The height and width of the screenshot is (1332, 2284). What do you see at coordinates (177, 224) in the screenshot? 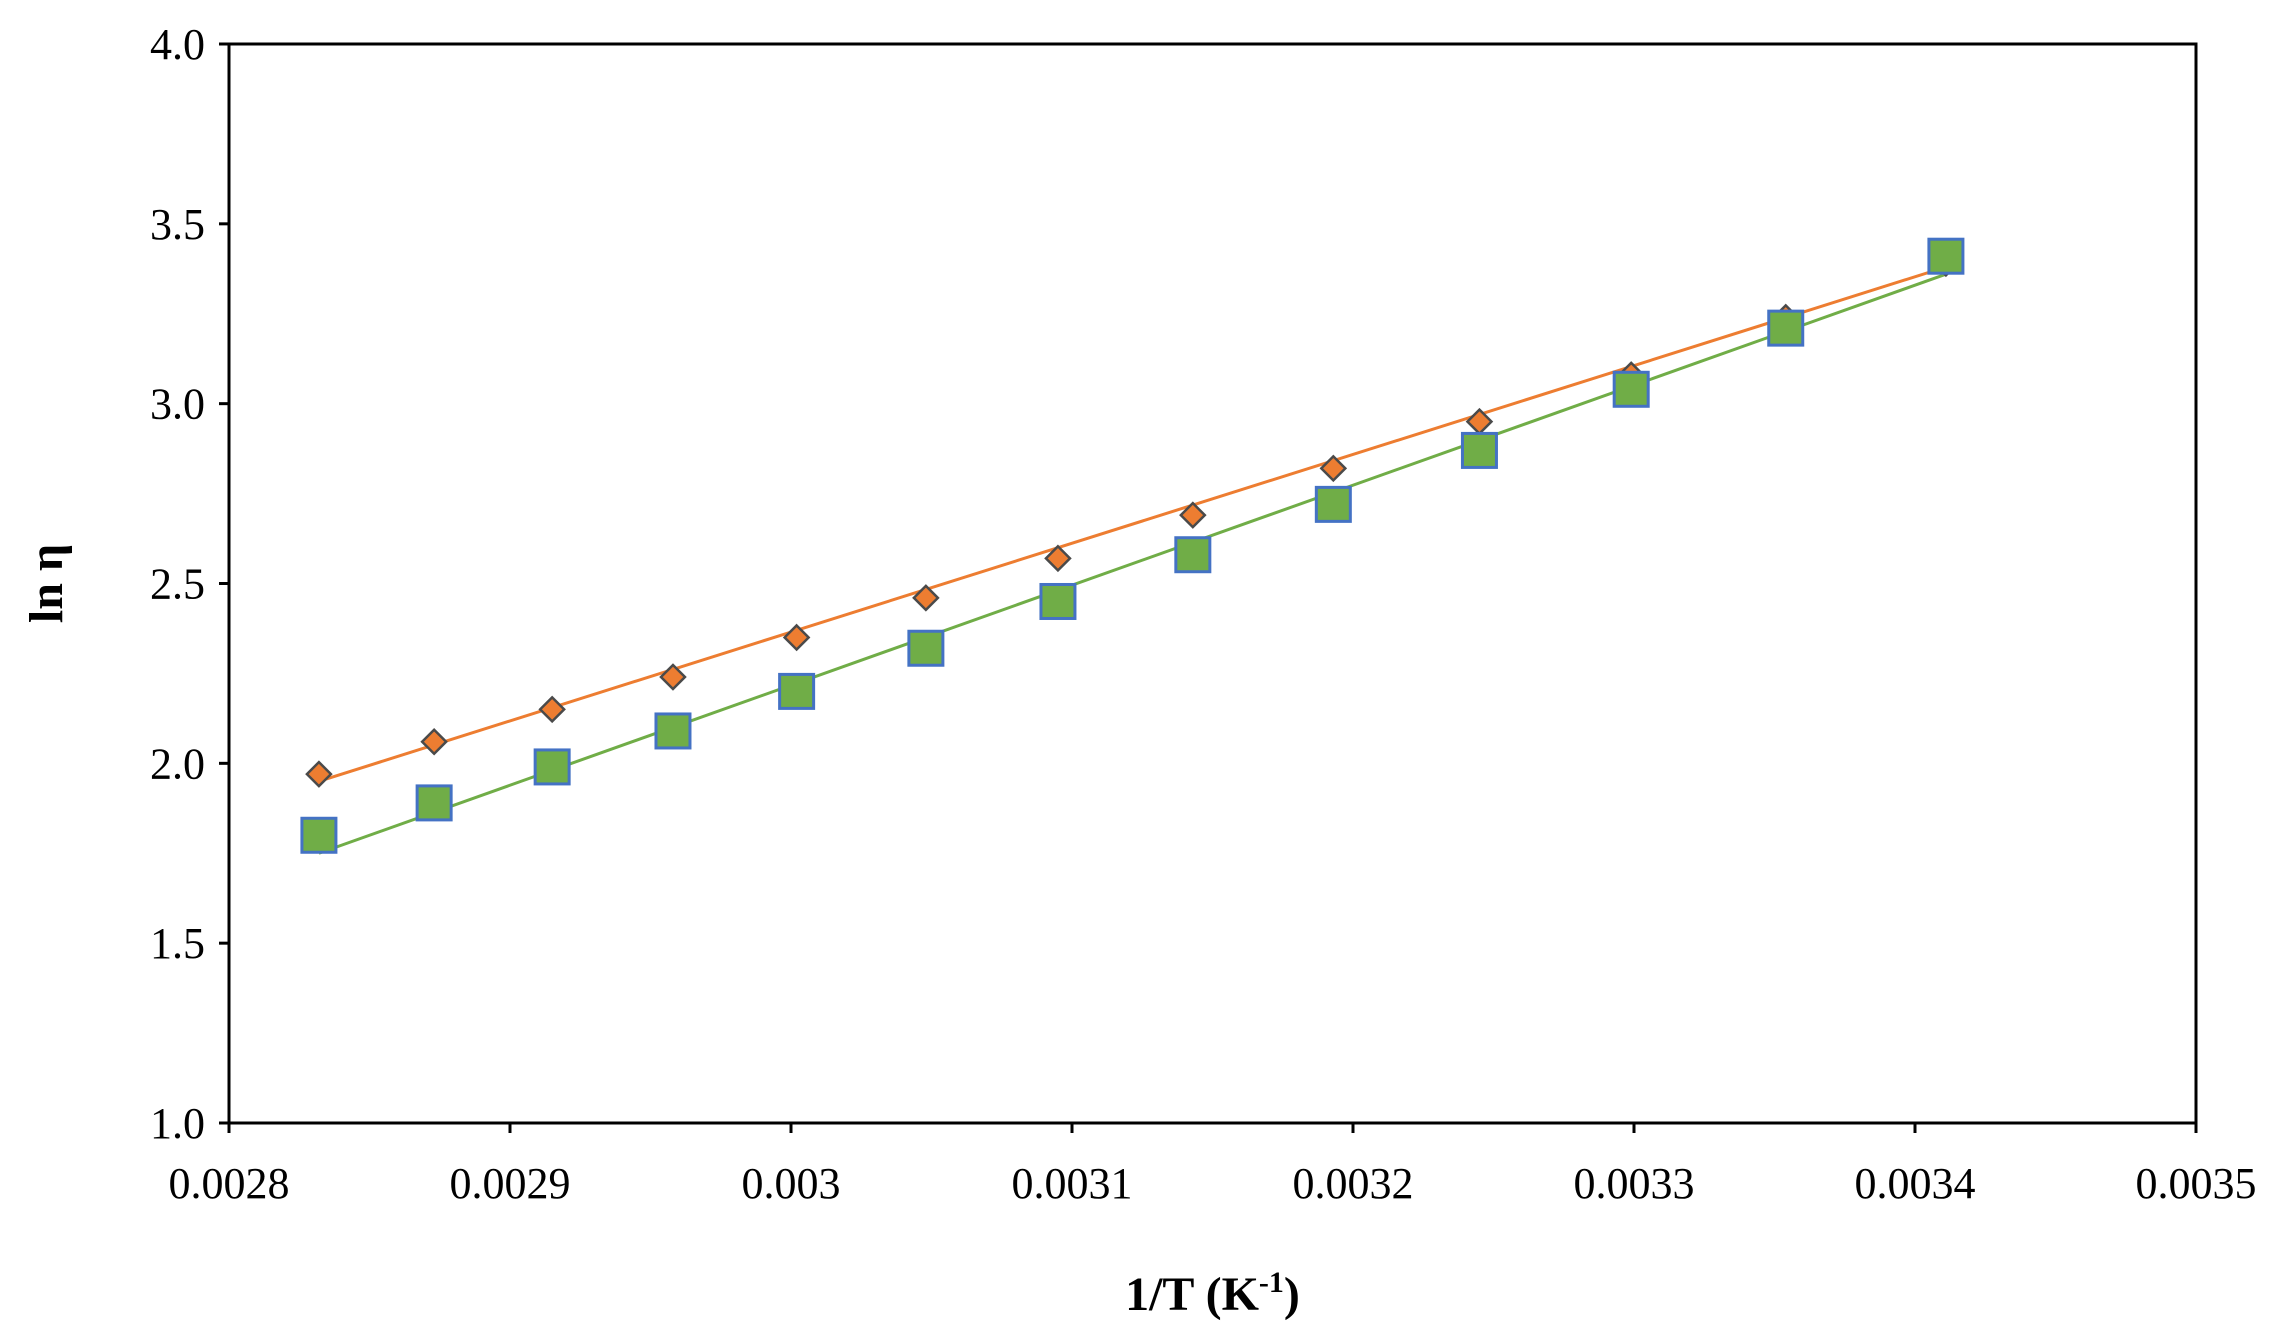
I see `y-tick-label-5: 3.5` at bounding box center [177, 224].